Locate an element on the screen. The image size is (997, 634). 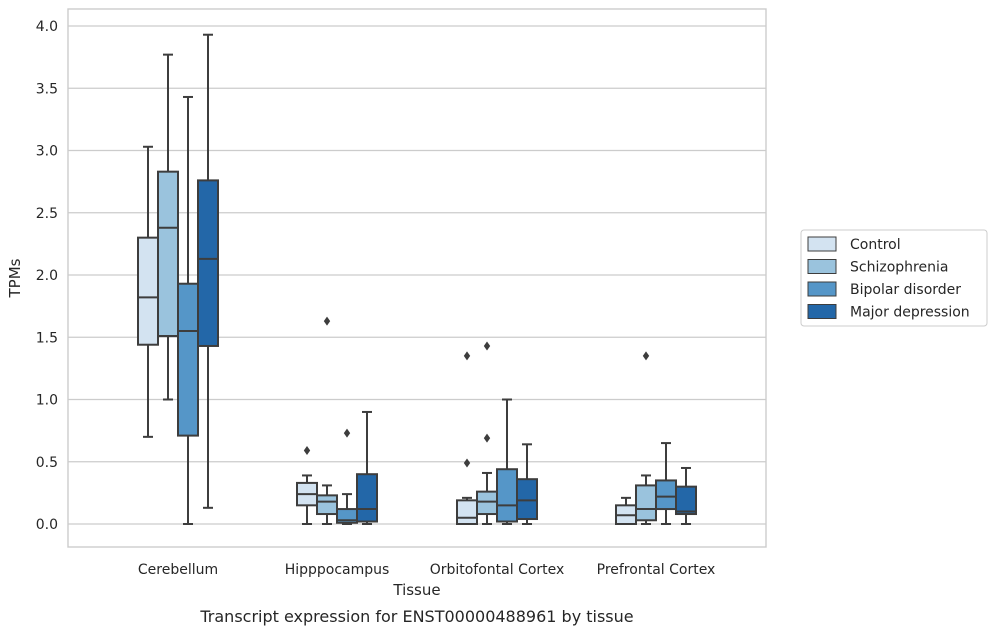
y-tick-label: 4.0 is located at coordinates (47, 27).